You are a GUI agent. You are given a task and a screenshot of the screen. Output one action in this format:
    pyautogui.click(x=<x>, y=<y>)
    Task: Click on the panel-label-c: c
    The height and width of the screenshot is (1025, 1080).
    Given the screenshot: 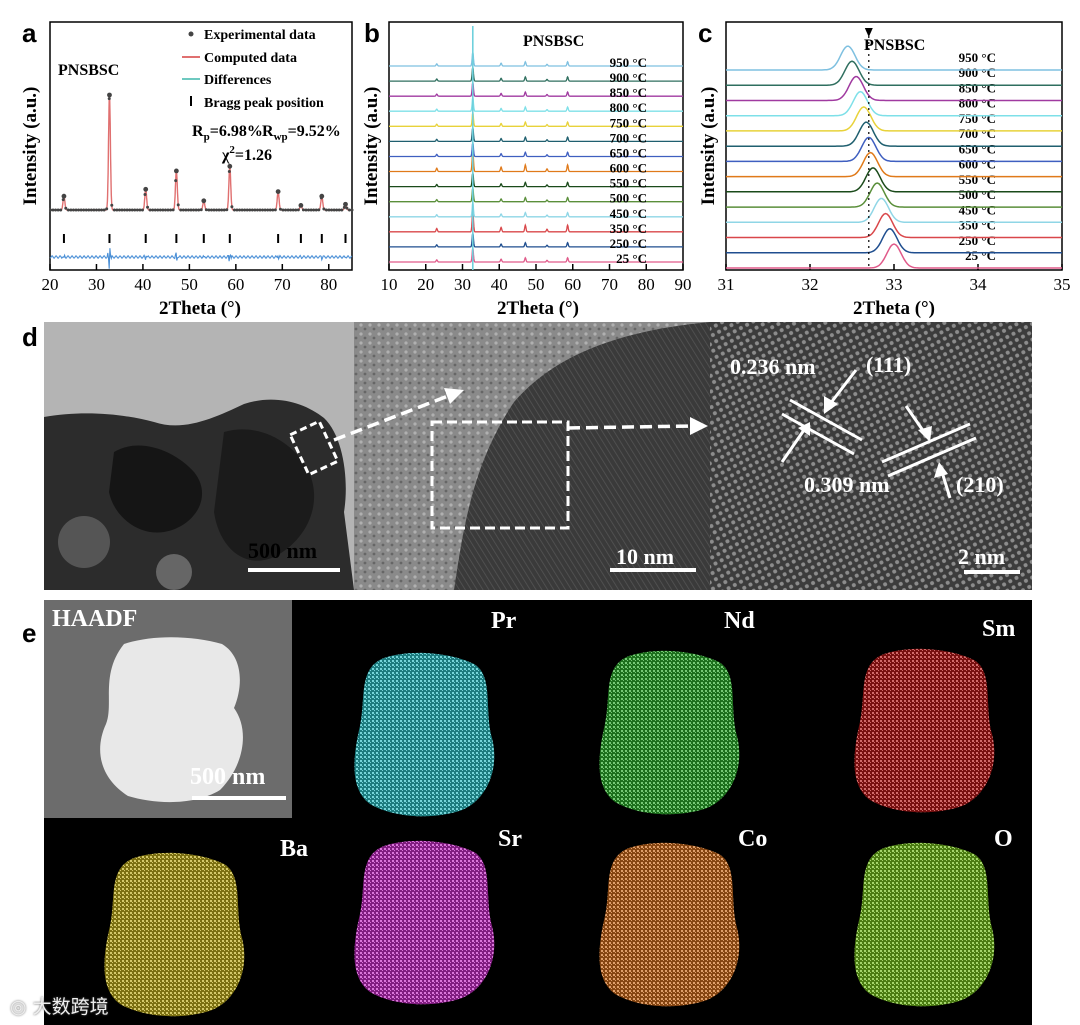 What is the action you would take?
    pyautogui.click(x=705, y=33)
    